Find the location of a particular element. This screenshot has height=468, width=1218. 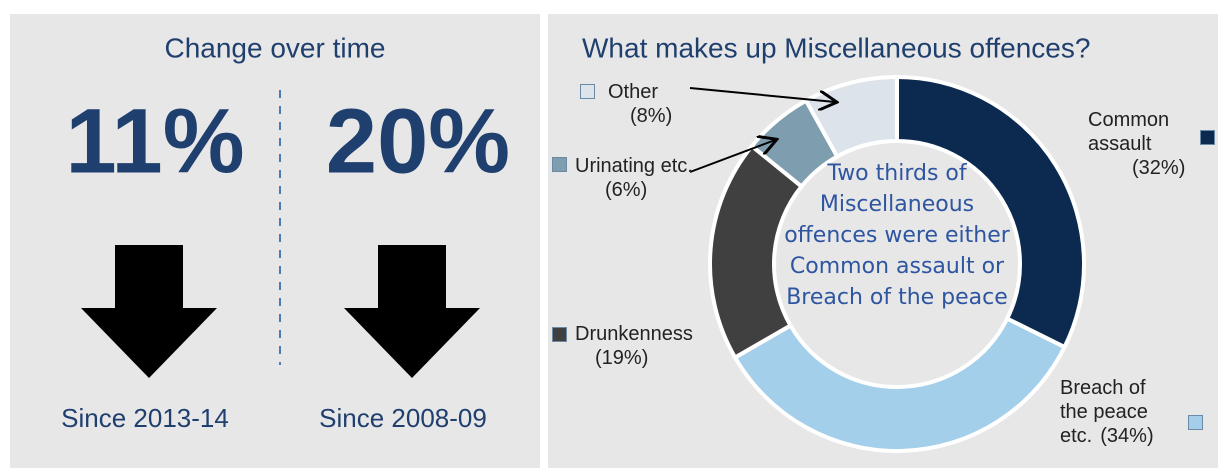

value-label: (34%) is located at coordinates (1127, 436).